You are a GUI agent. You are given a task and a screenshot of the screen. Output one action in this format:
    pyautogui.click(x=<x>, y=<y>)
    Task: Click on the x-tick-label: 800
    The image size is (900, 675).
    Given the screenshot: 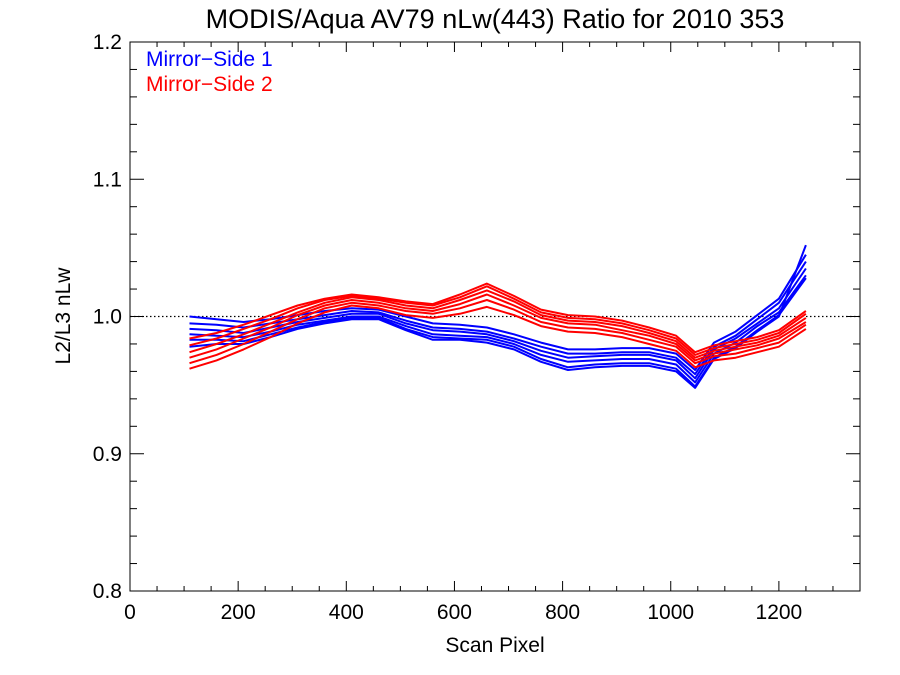 What is the action you would take?
    pyautogui.click(x=562, y=612)
    